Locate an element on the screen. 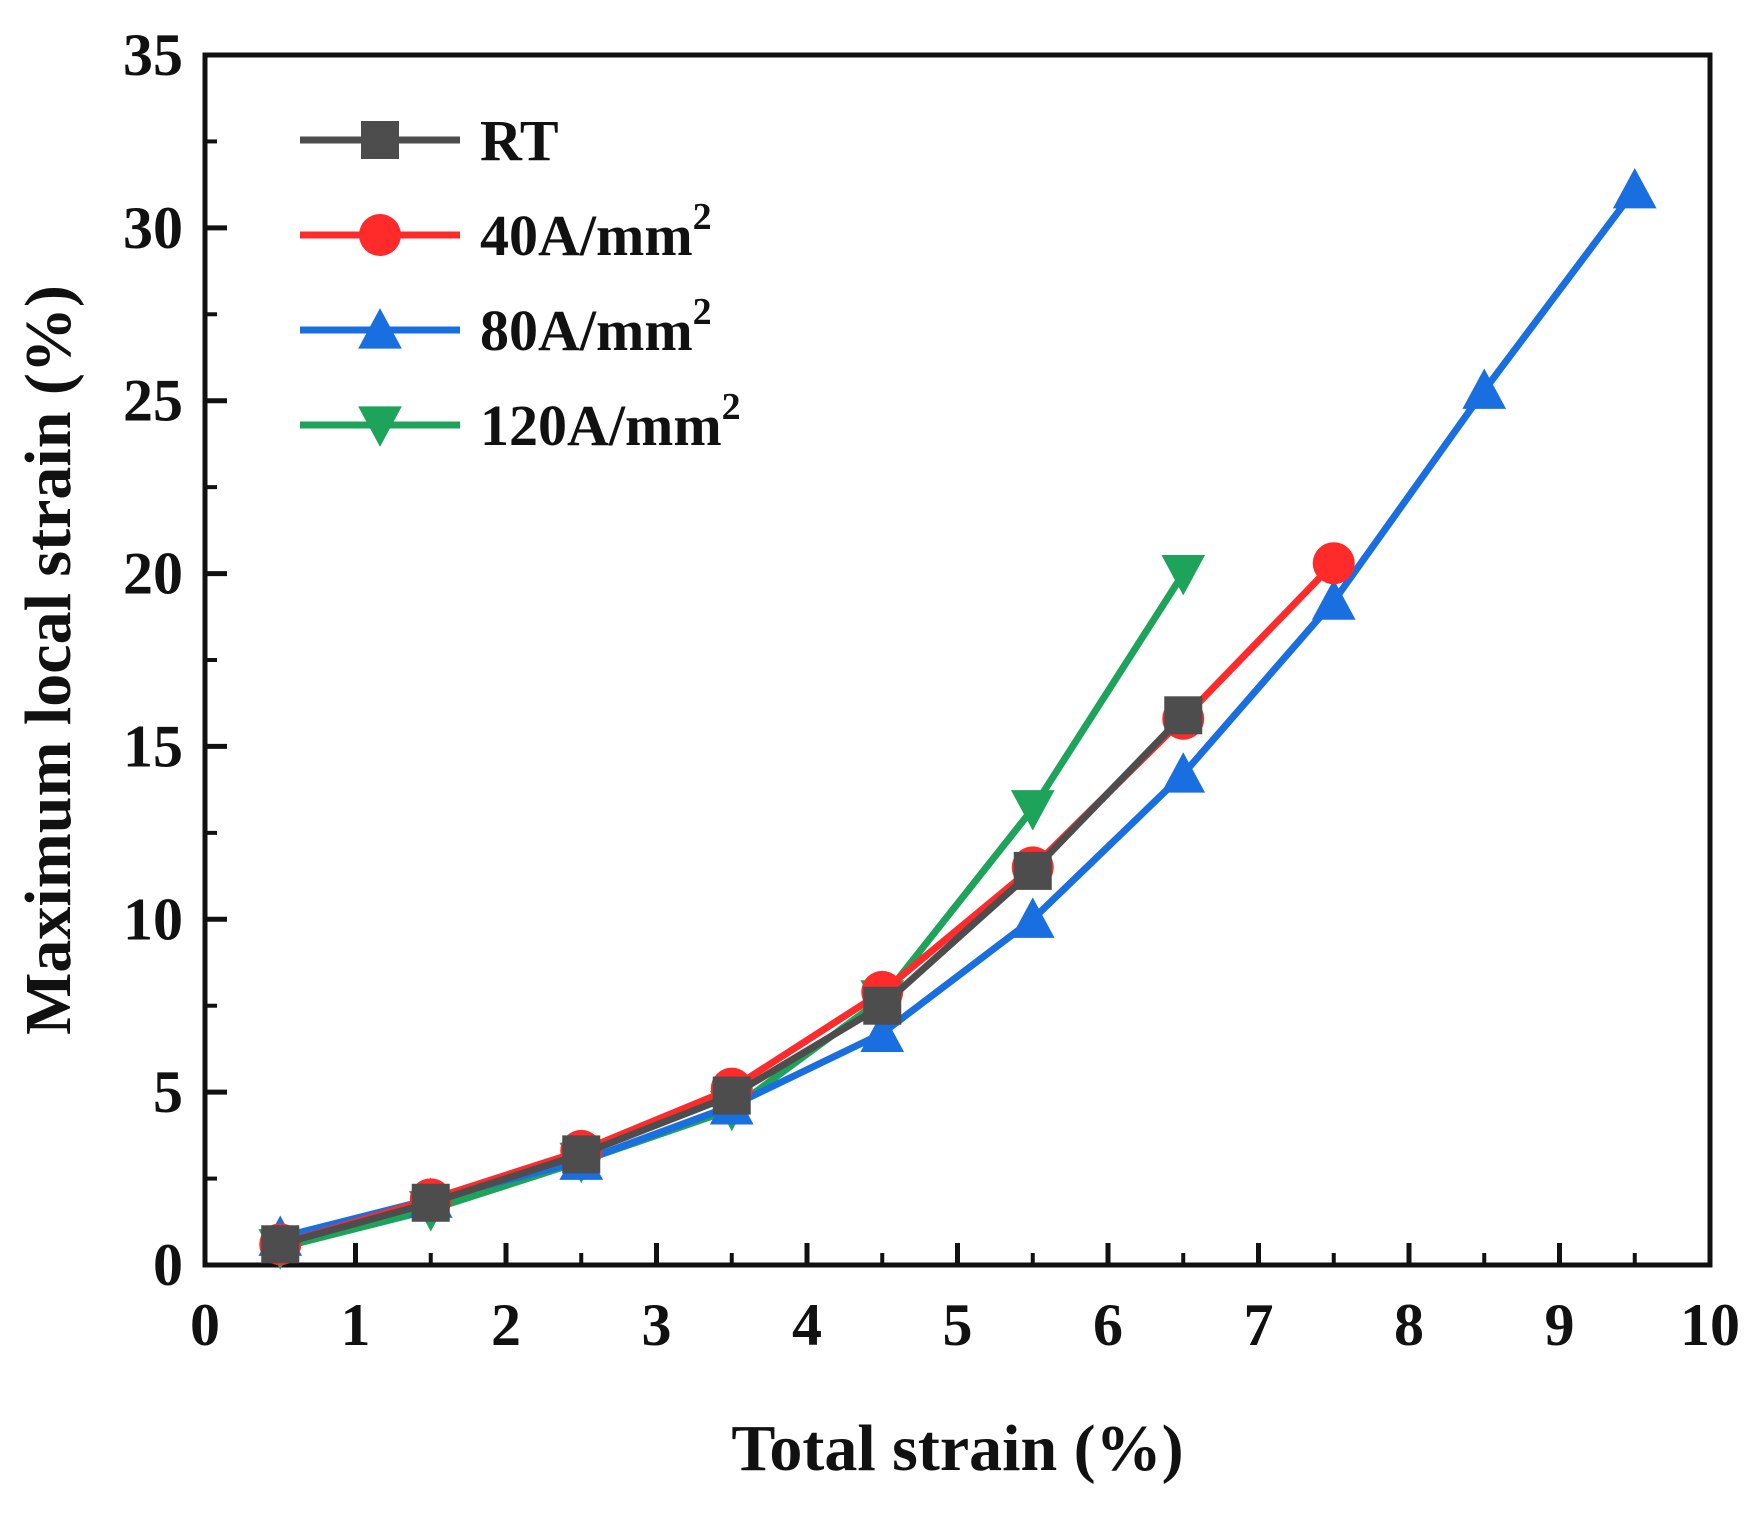 The height and width of the screenshot is (1513, 1760). y-tick-label: 15 is located at coordinates (153, 746).